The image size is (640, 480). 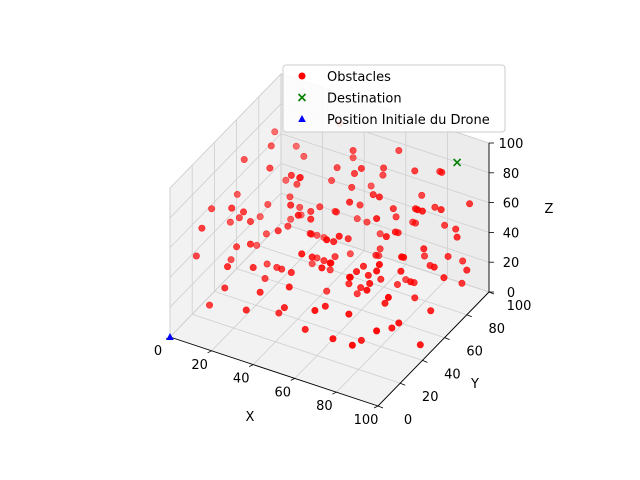 What do you see at coordinates (324, 406) in the screenshot?
I see `x-tick-label: 80` at bounding box center [324, 406].